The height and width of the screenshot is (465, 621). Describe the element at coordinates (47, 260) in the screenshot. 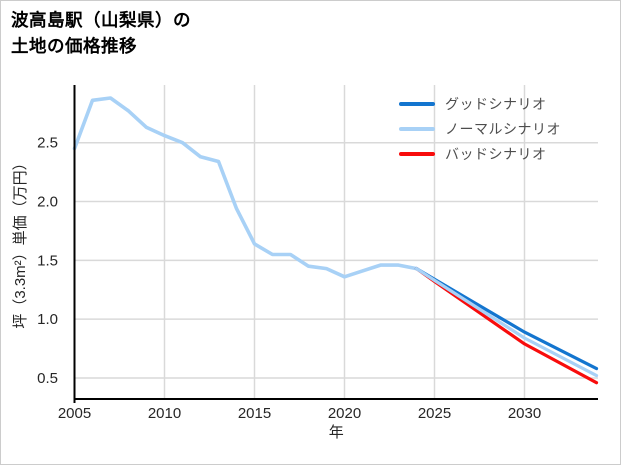

I see `y-tick-label: 1.5` at that location.